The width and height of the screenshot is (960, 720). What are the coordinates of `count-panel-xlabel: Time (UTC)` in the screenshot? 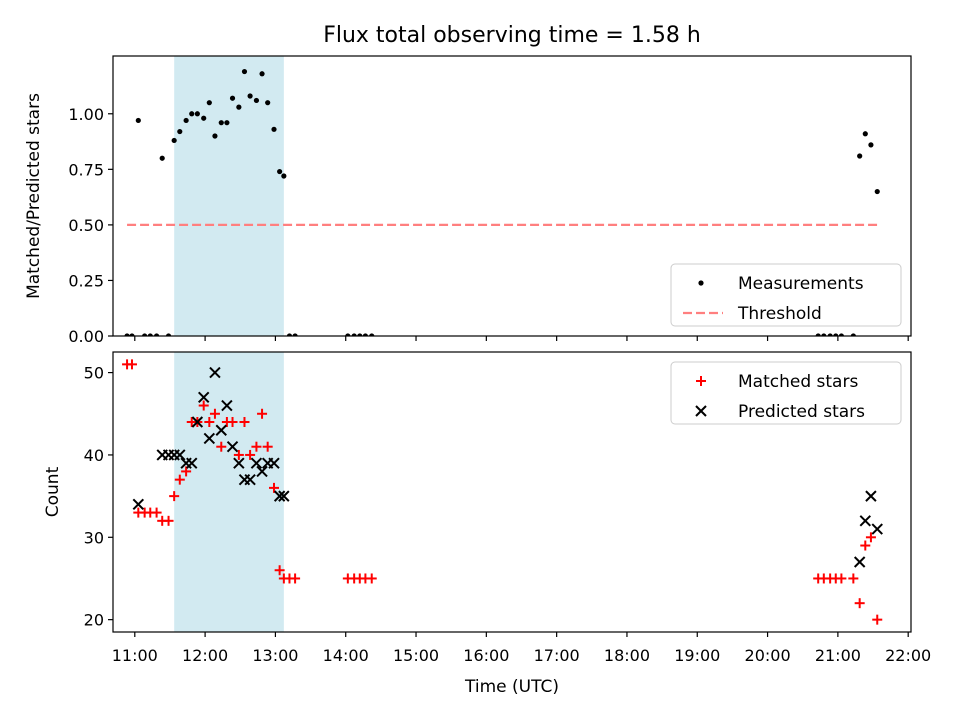 It's located at (511, 687).